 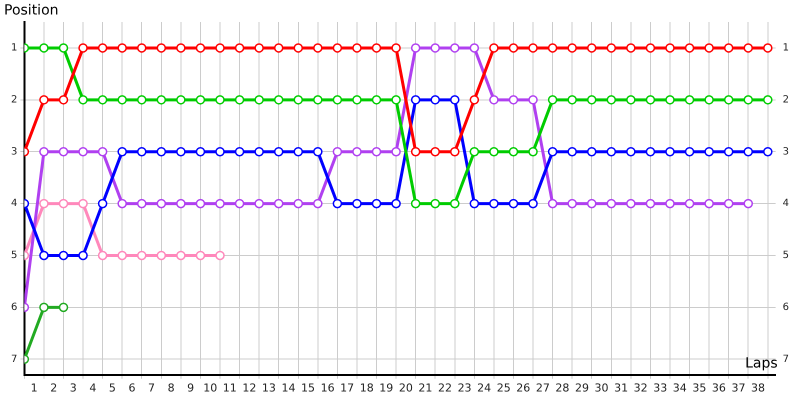 I want to click on x-tick-label: 19, so click(x=386, y=387).